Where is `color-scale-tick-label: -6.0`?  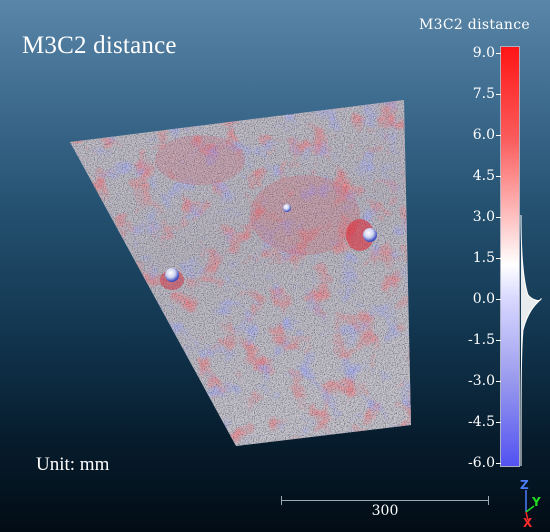
color-scale-tick-label: -6.0 is located at coordinates (481, 463).